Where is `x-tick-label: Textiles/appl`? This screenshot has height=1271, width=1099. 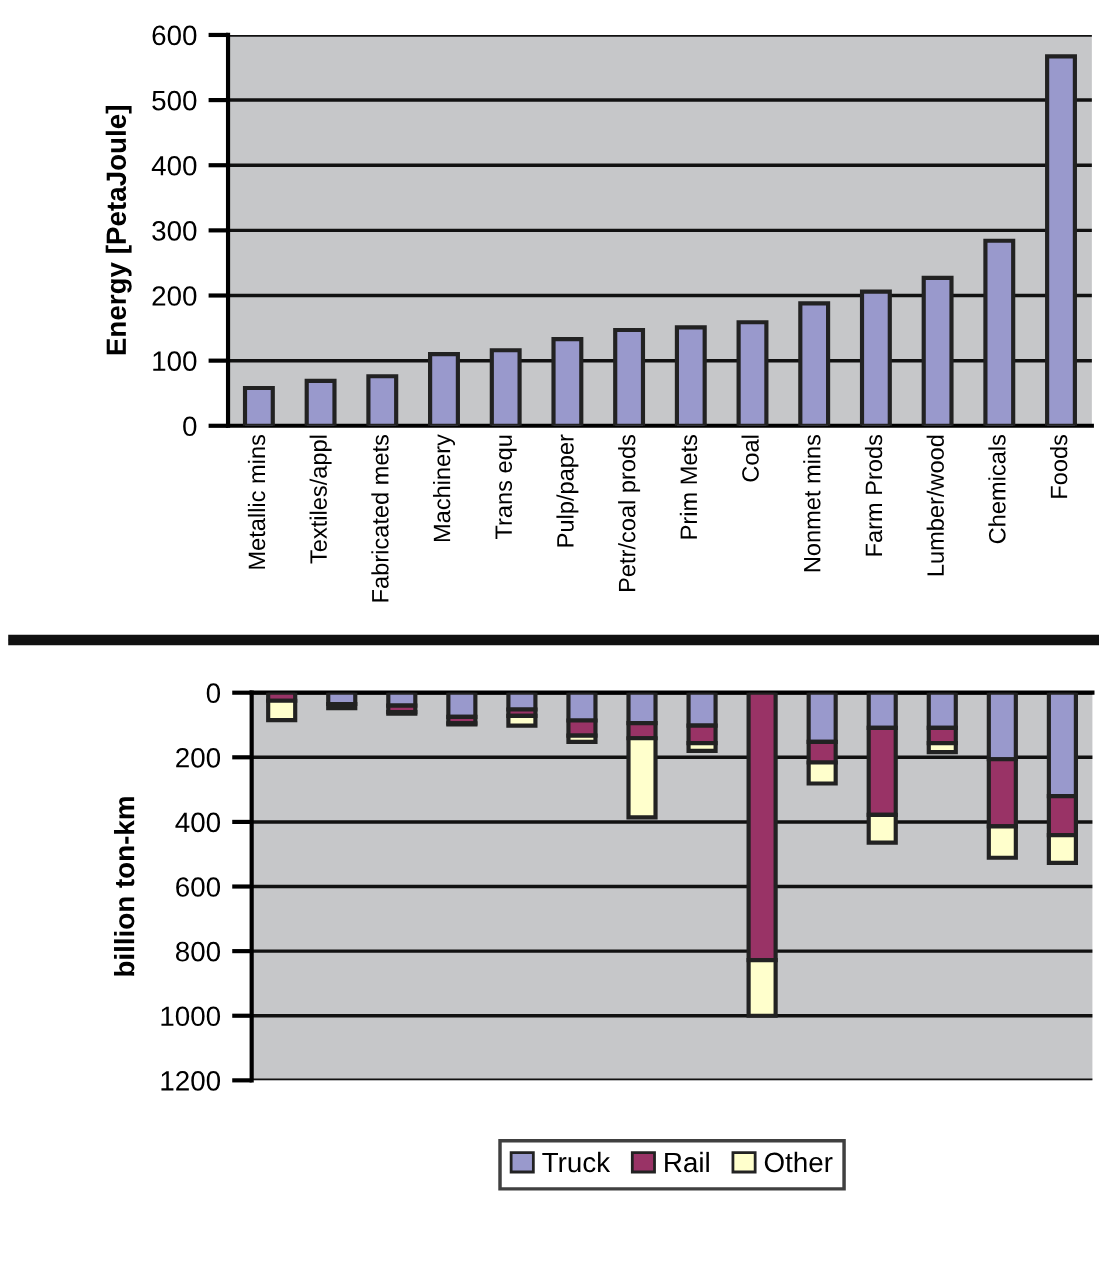 x-tick-label: Textiles/appl is located at coordinates (320, 499).